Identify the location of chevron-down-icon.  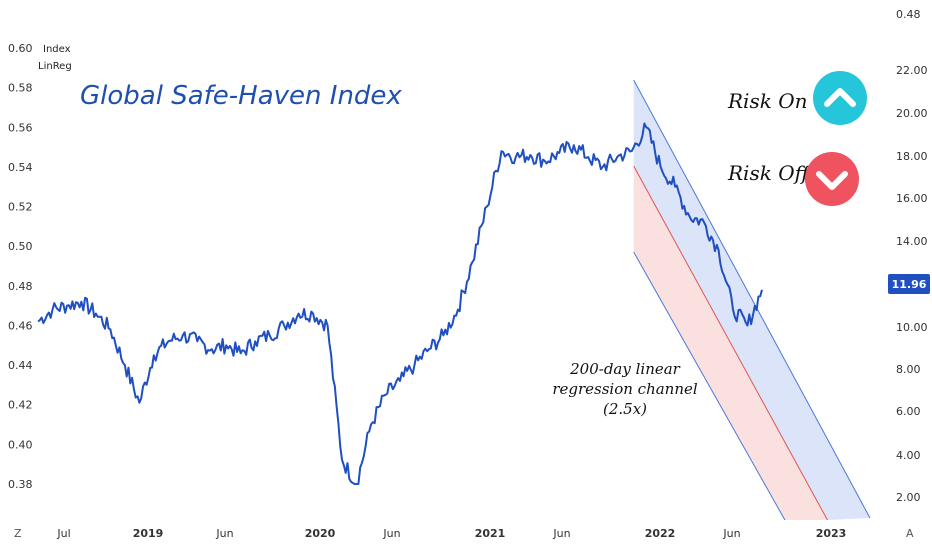
(832, 180).